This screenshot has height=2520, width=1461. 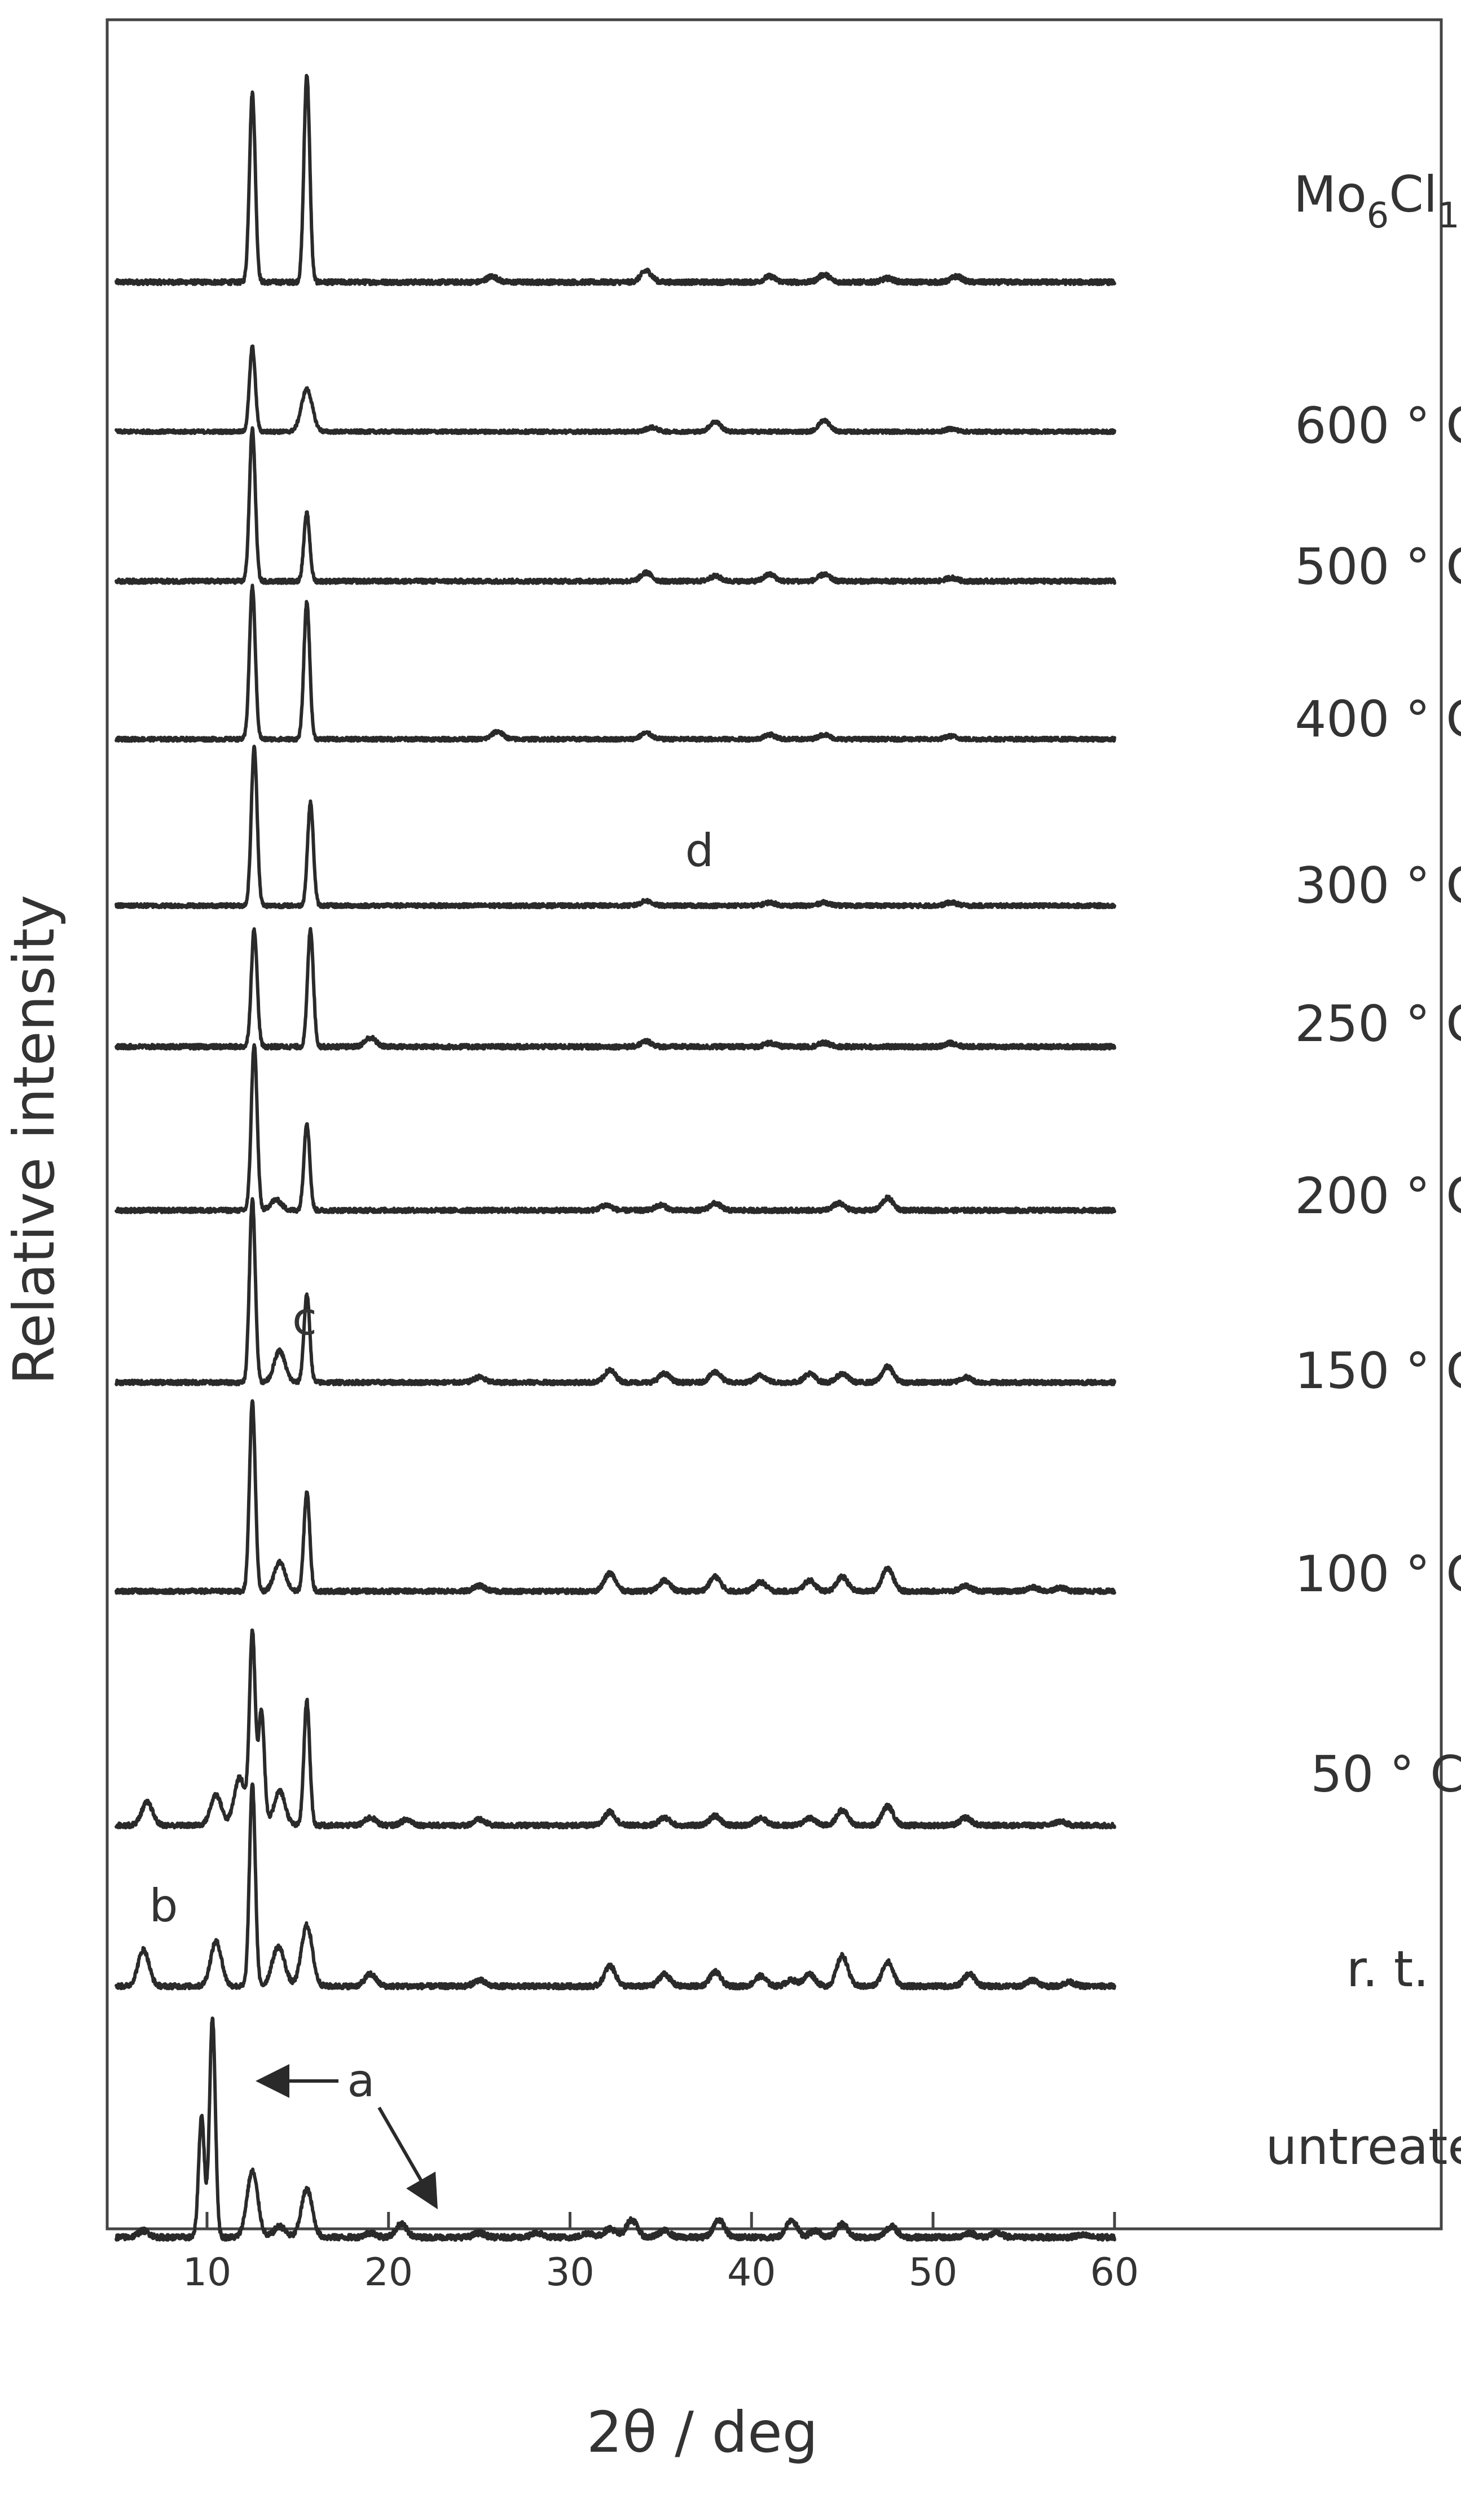 What do you see at coordinates (305, 1319) in the screenshot?
I see `annotation-label: c` at bounding box center [305, 1319].